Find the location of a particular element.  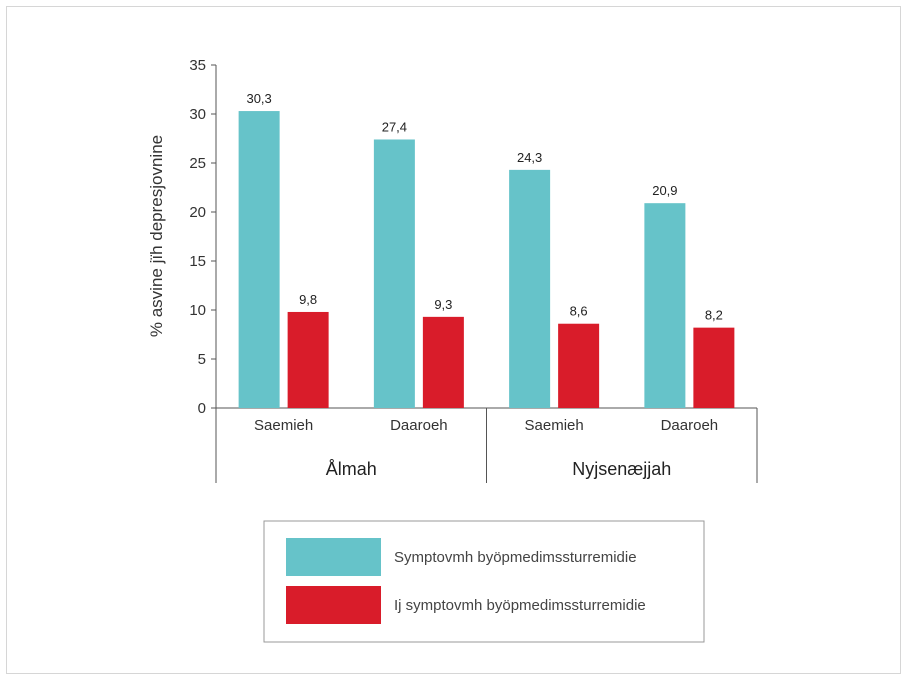

legend-entry: Symptovmh byöpmedimssturremidie is located at coordinates (515, 557).